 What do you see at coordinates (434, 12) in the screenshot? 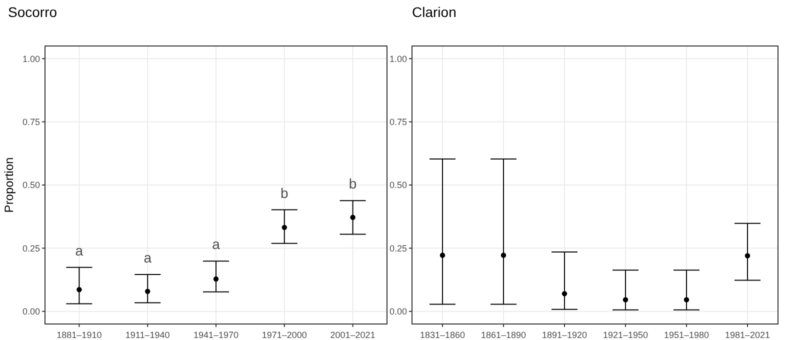
I see `chart-title: Clarion` at bounding box center [434, 12].